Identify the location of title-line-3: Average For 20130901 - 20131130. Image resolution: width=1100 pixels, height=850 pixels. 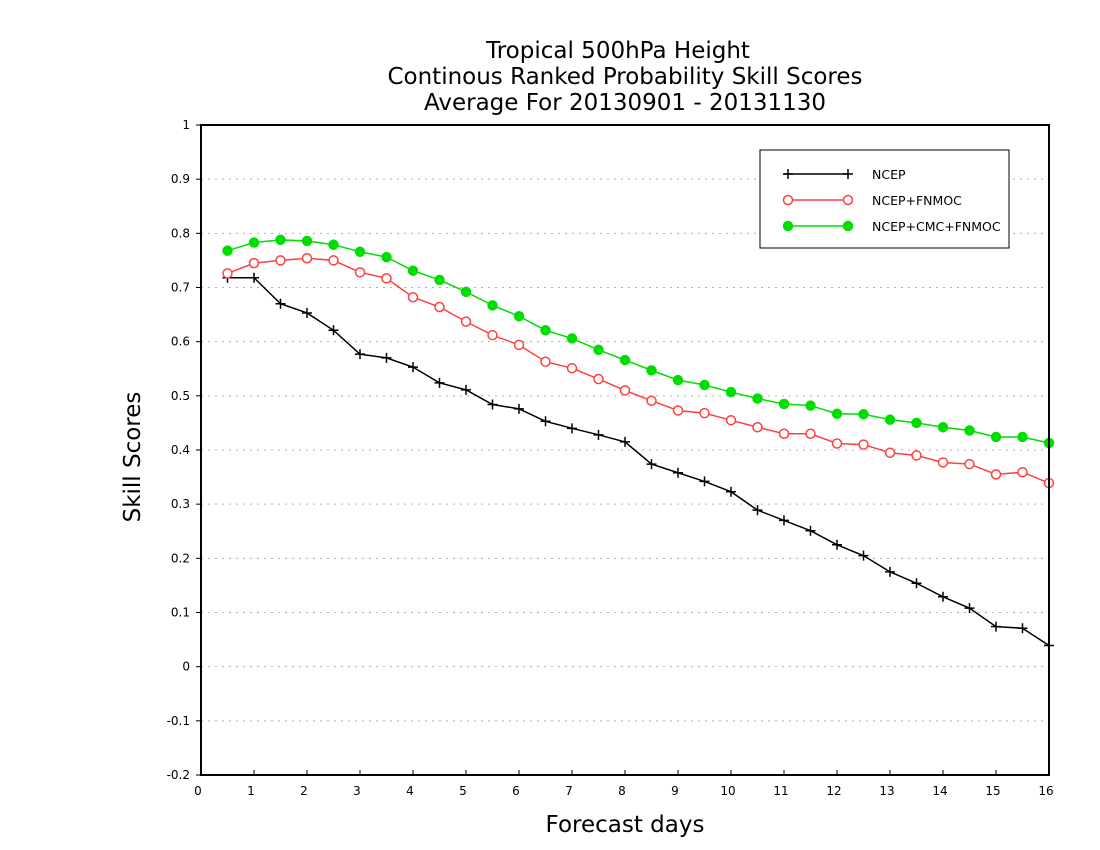
(625, 103).